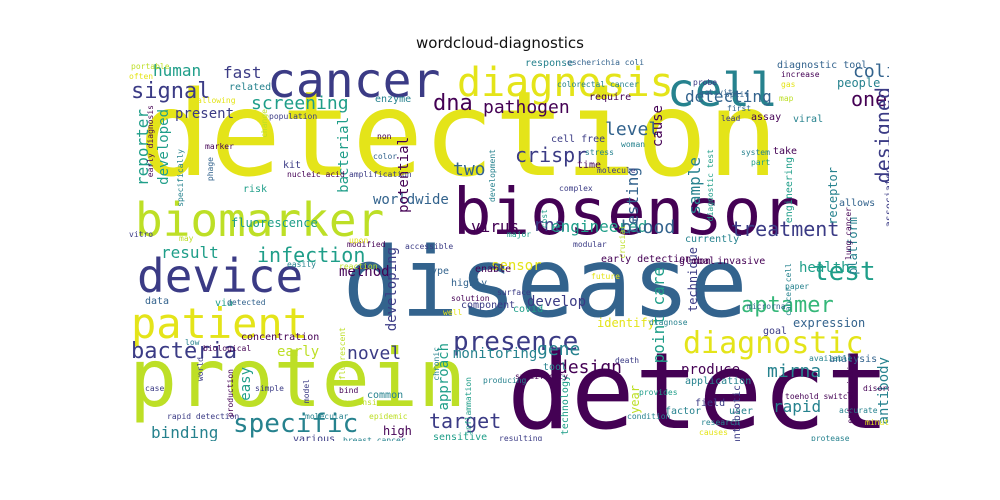 The width and height of the screenshot is (1000, 500). What do you see at coordinates (785, 151) in the screenshot?
I see `cloud-word: take` at bounding box center [785, 151].